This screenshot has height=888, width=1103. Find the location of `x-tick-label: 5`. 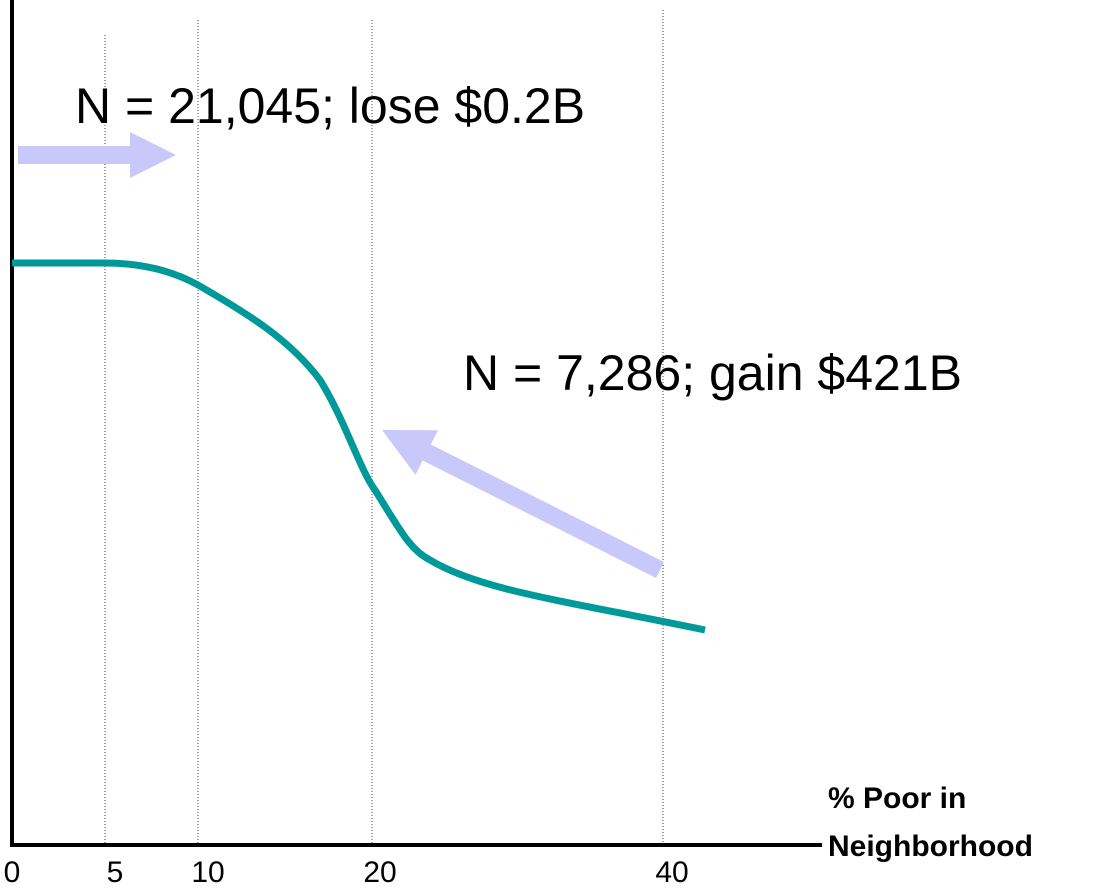

x-tick-label: 5 is located at coordinates (115, 872).